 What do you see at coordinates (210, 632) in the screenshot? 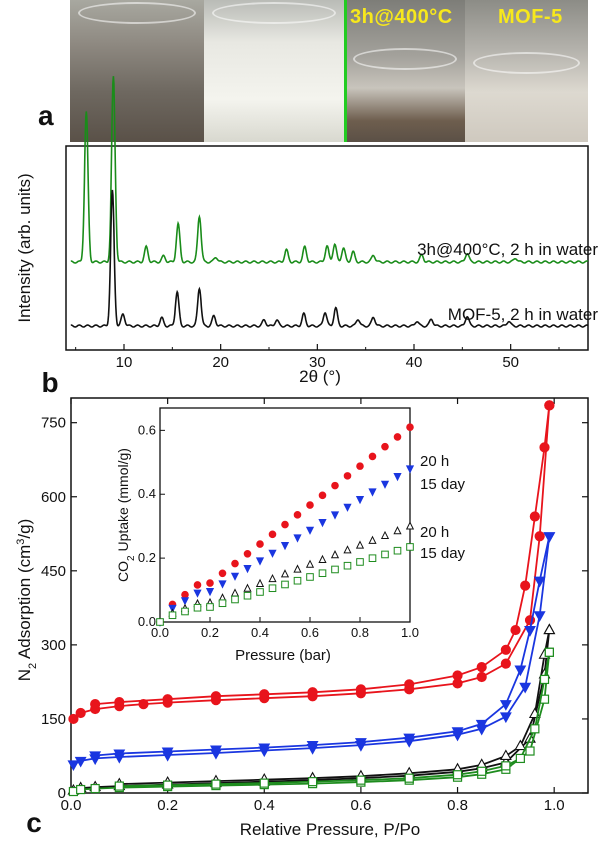
I see `inset-x-tick-label: 0.2` at bounding box center [210, 632].